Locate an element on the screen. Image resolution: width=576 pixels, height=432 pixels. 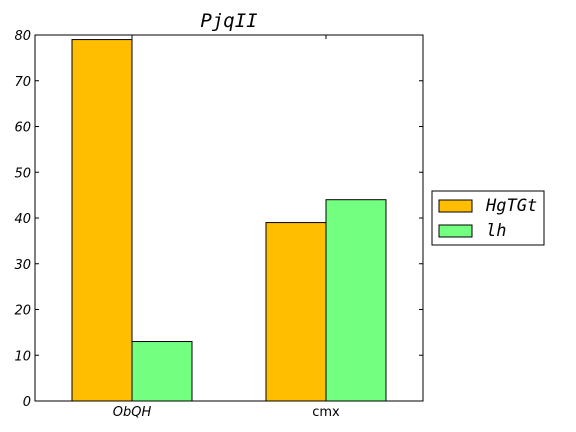
y-tick-label: 0 is located at coordinates (27, 402).